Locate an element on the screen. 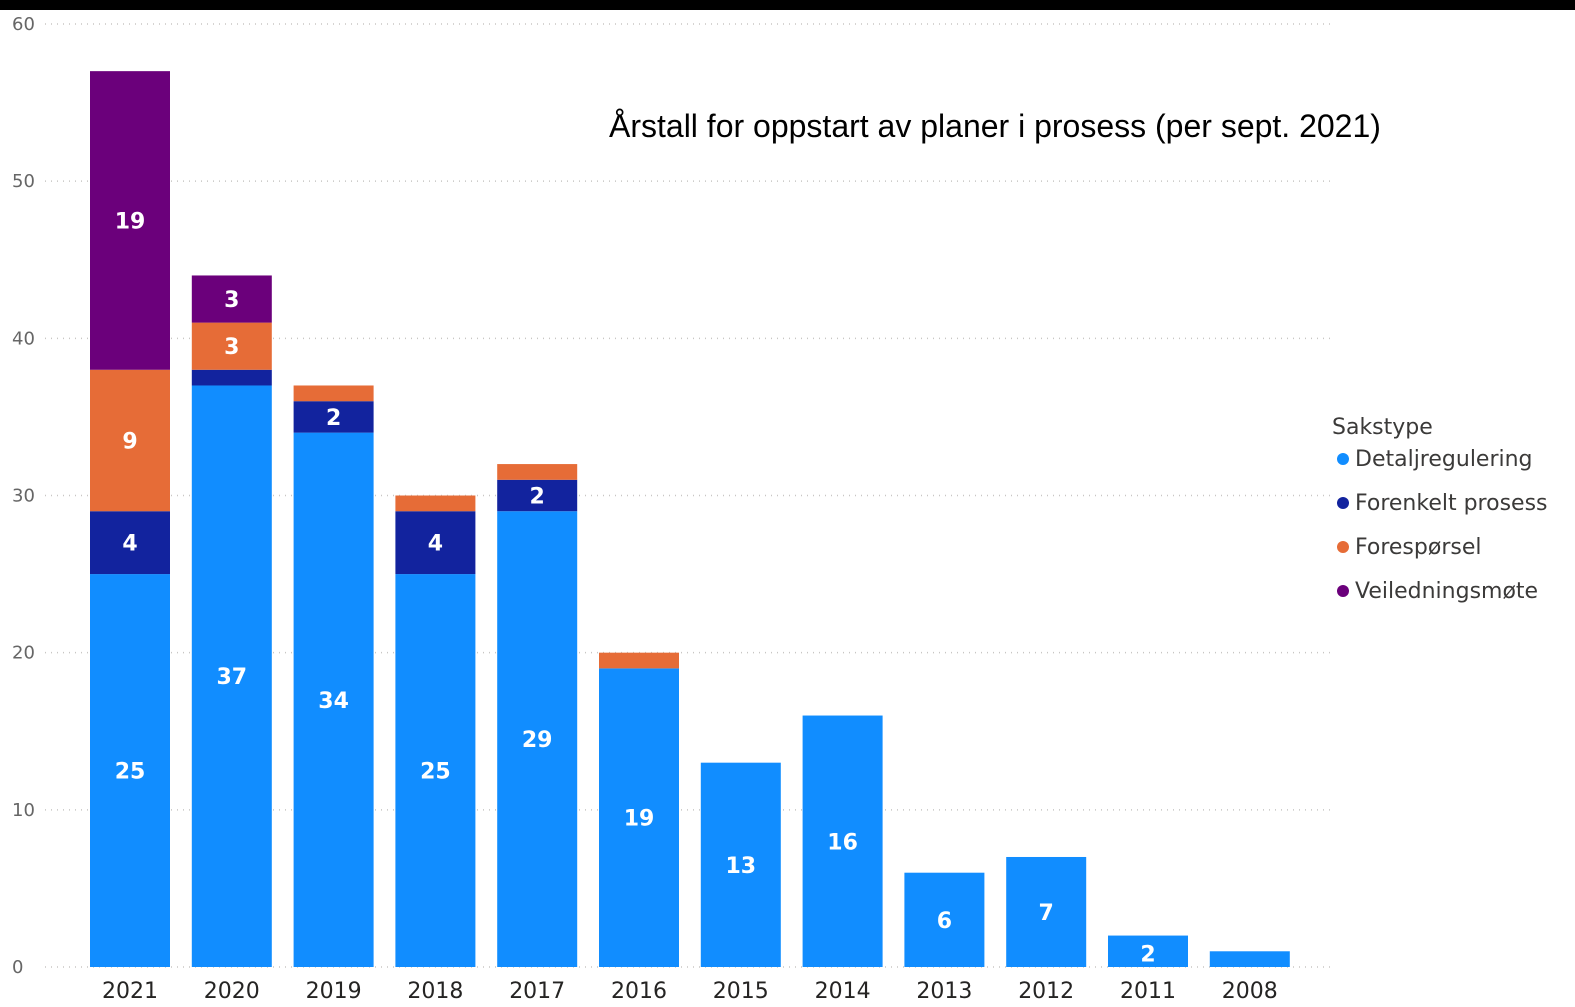 The width and height of the screenshot is (1575, 1007). data-label: 6 is located at coordinates (944, 921).